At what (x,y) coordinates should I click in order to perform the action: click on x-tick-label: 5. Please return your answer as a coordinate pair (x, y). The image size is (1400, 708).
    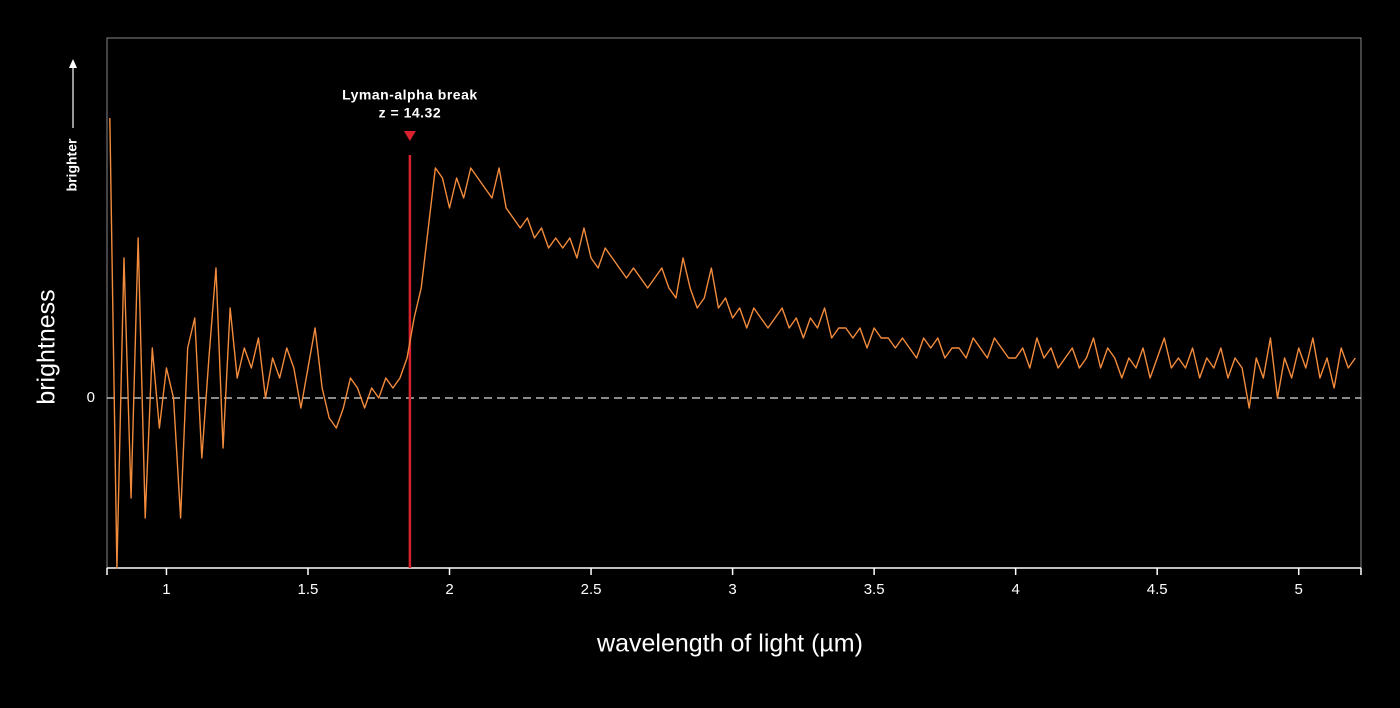
    Looking at the image, I should click on (1299, 589).